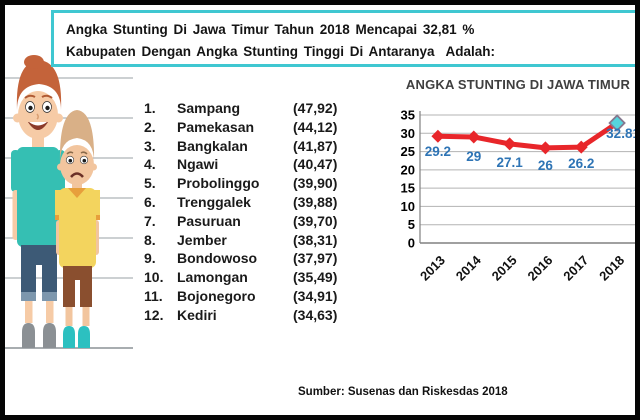 This screenshot has height=420, width=640. Describe the element at coordinates (315, 239) in the screenshot. I see `list-item-value: (38,31)` at that location.